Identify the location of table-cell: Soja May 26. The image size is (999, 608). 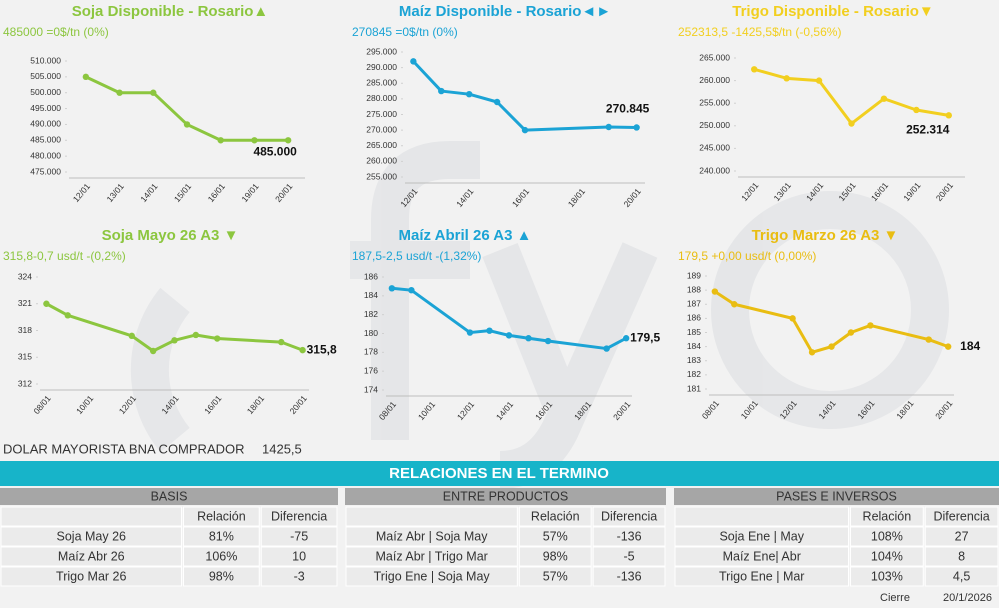
(92, 536).